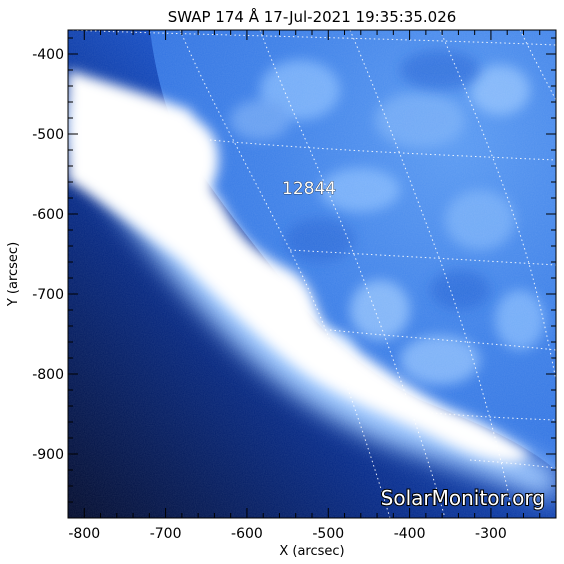 Image resolution: width=564 pixels, height=564 pixels. What do you see at coordinates (311, 551) in the screenshot?
I see `x-axis-title: X (arcsec)` at bounding box center [311, 551].